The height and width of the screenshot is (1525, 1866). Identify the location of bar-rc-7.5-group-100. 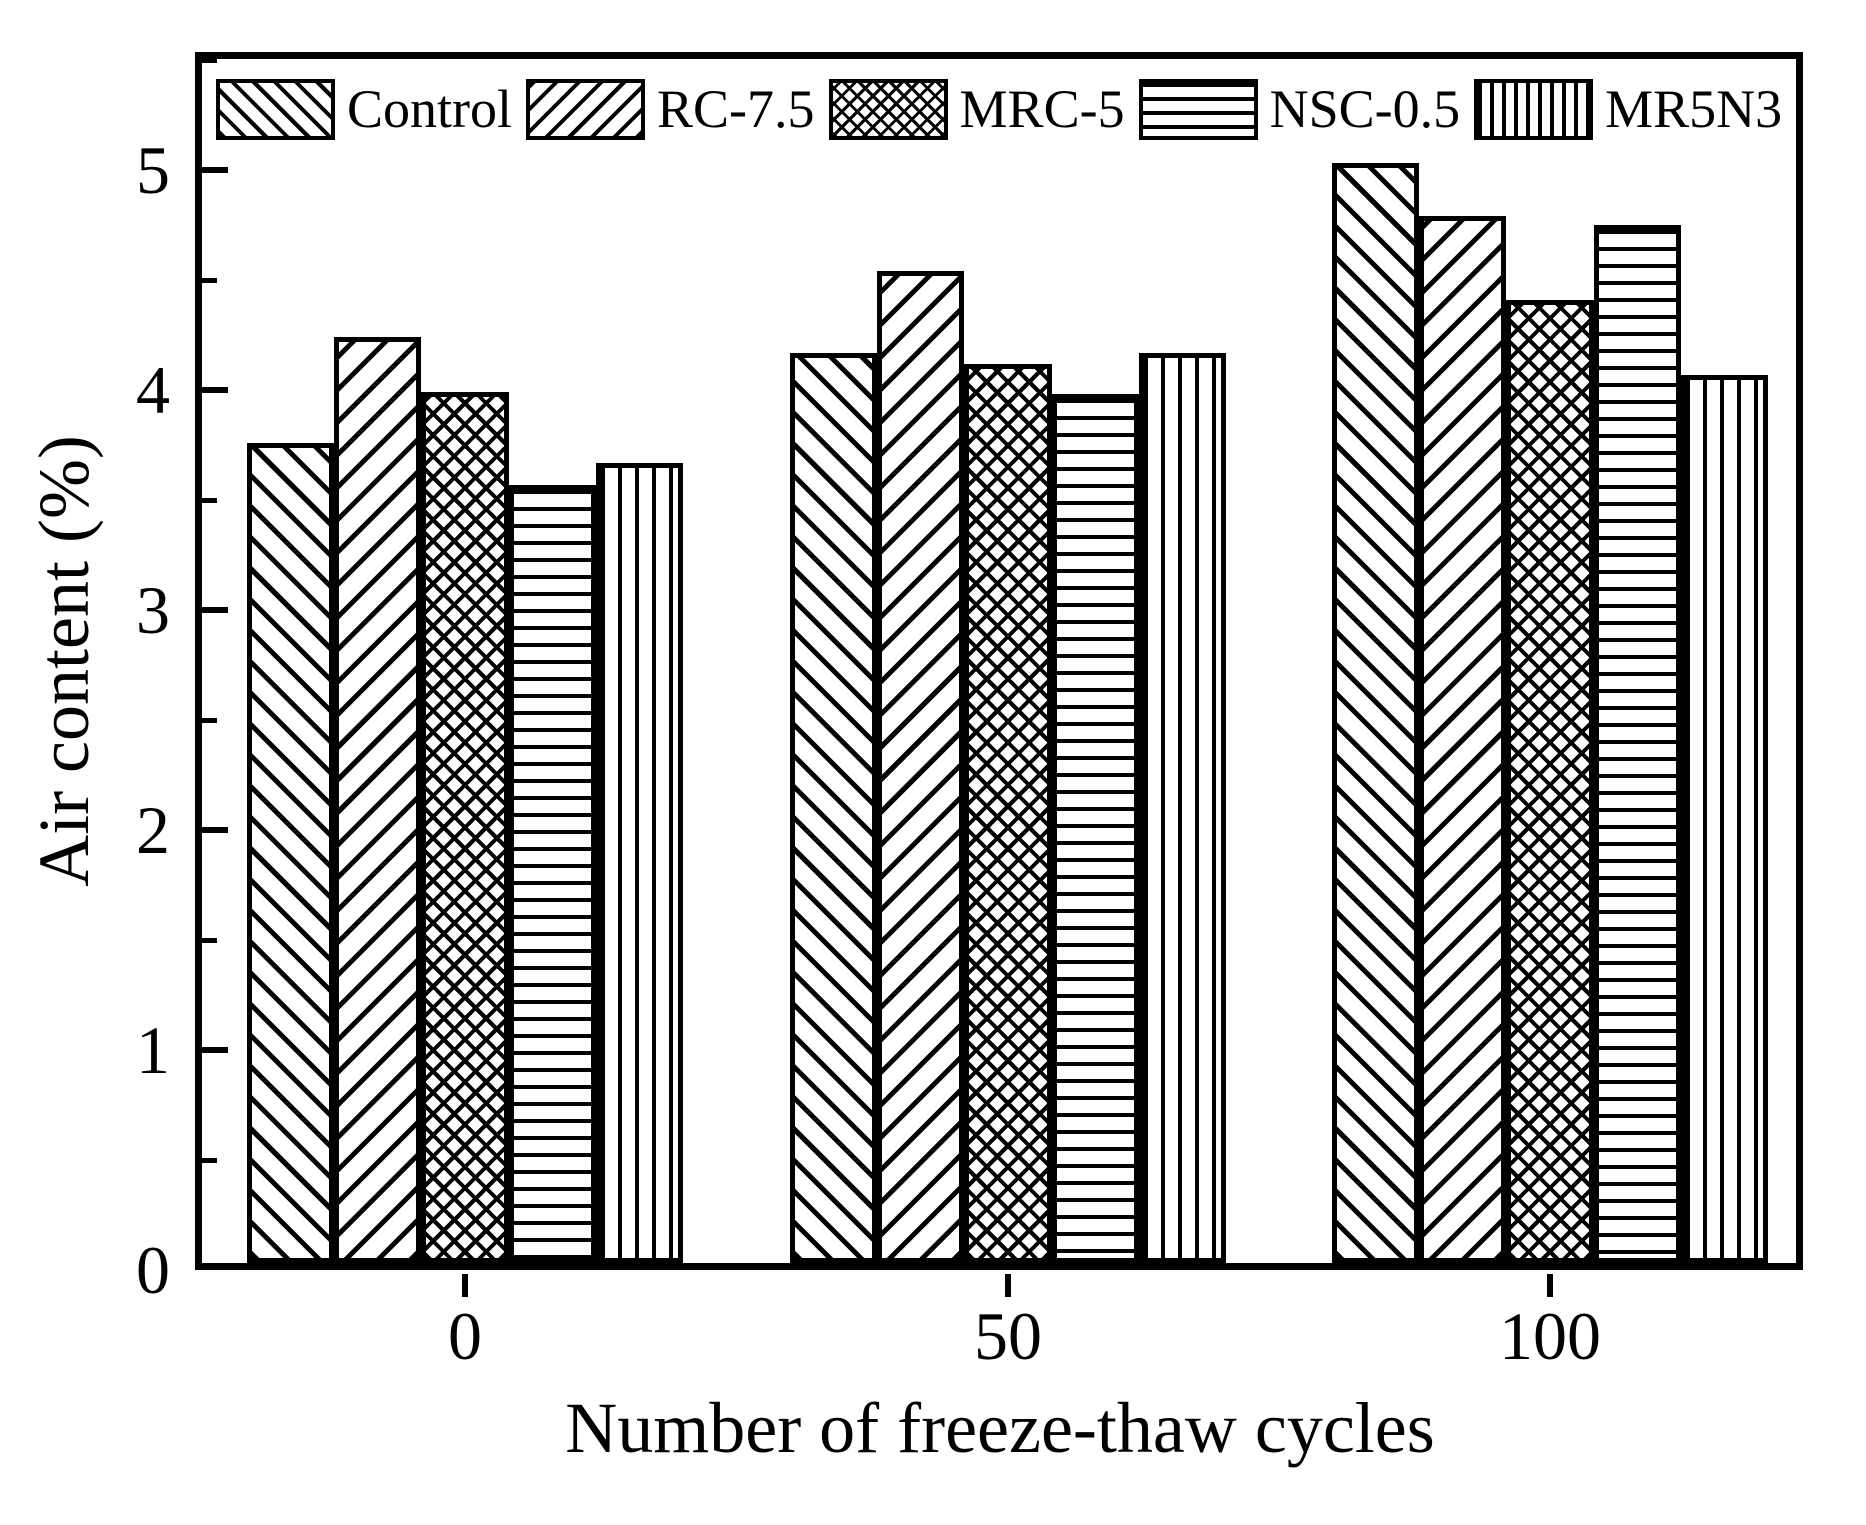
(1463, 739).